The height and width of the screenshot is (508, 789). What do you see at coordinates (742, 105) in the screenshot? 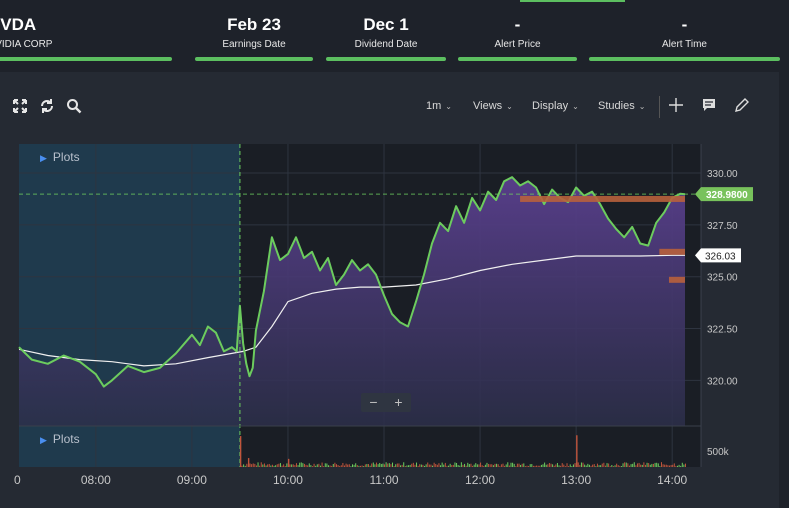
I see `draw-icon` at bounding box center [742, 105].